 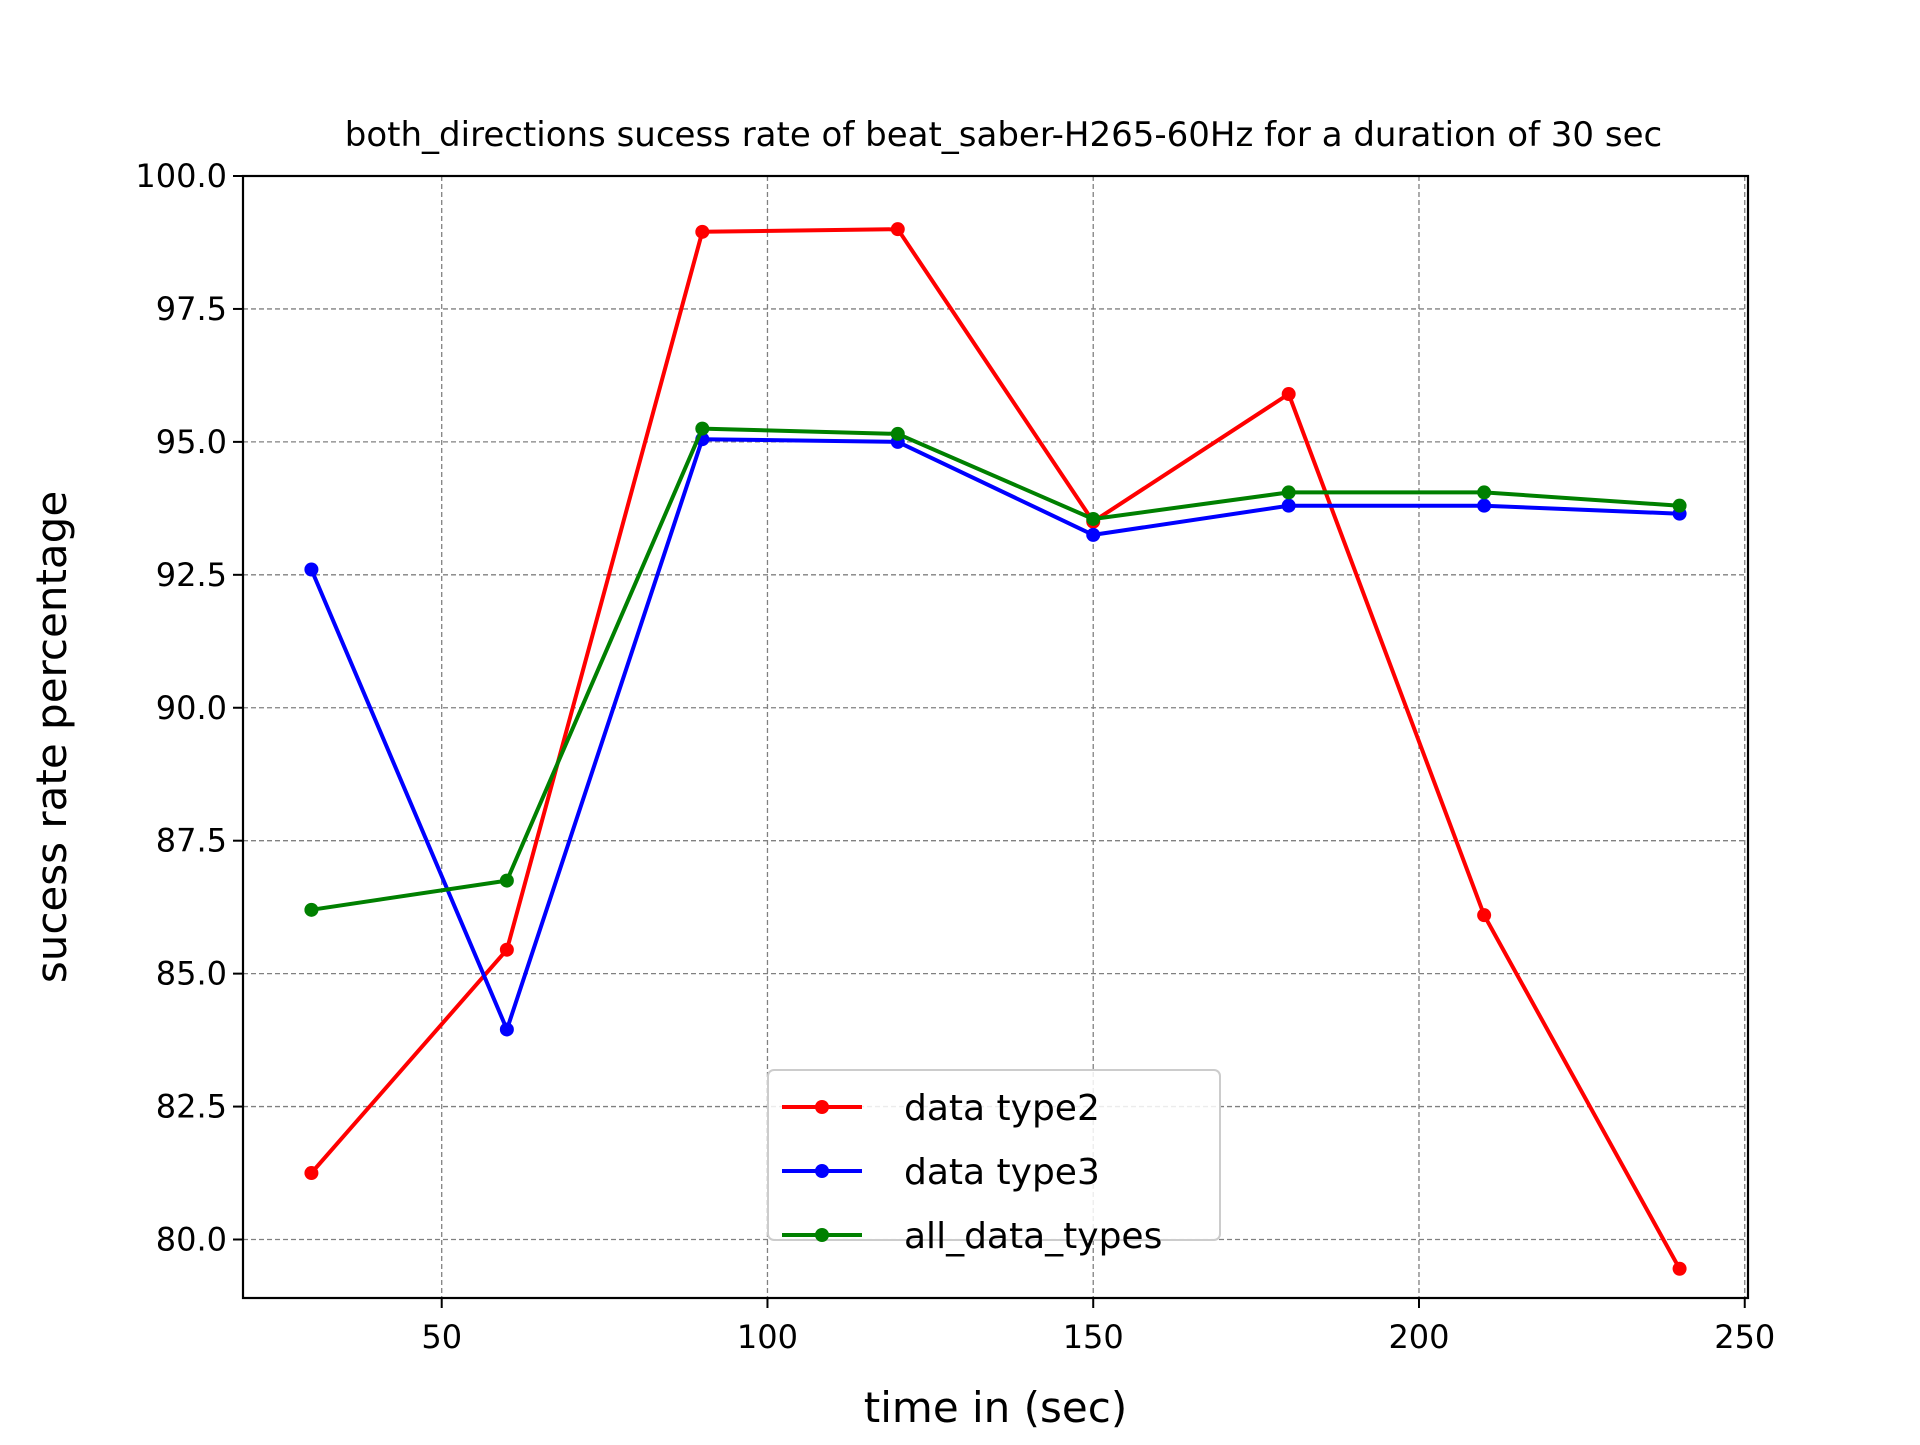 I want to click on y-tick-label: 85.0, so click(x=191, y=974).